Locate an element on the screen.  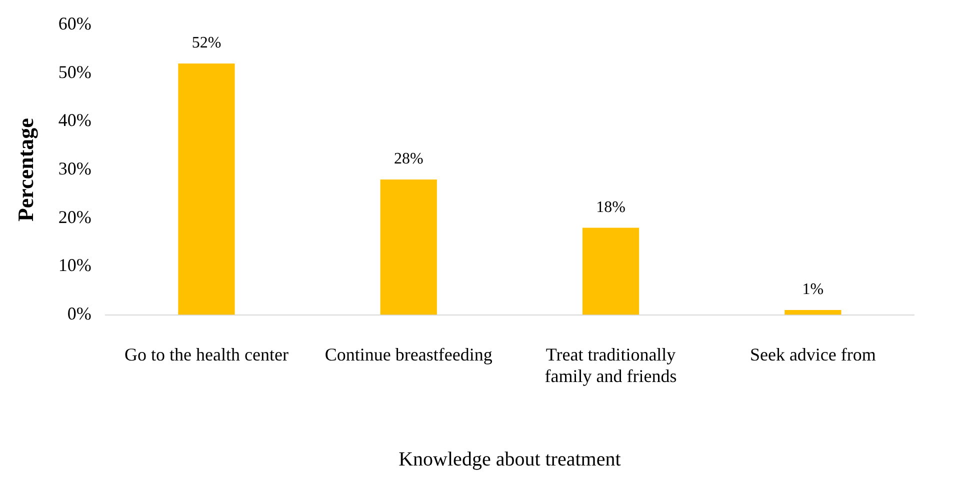
x-tick-label: Continue breastfeeding is located at coordinates (408, 354).